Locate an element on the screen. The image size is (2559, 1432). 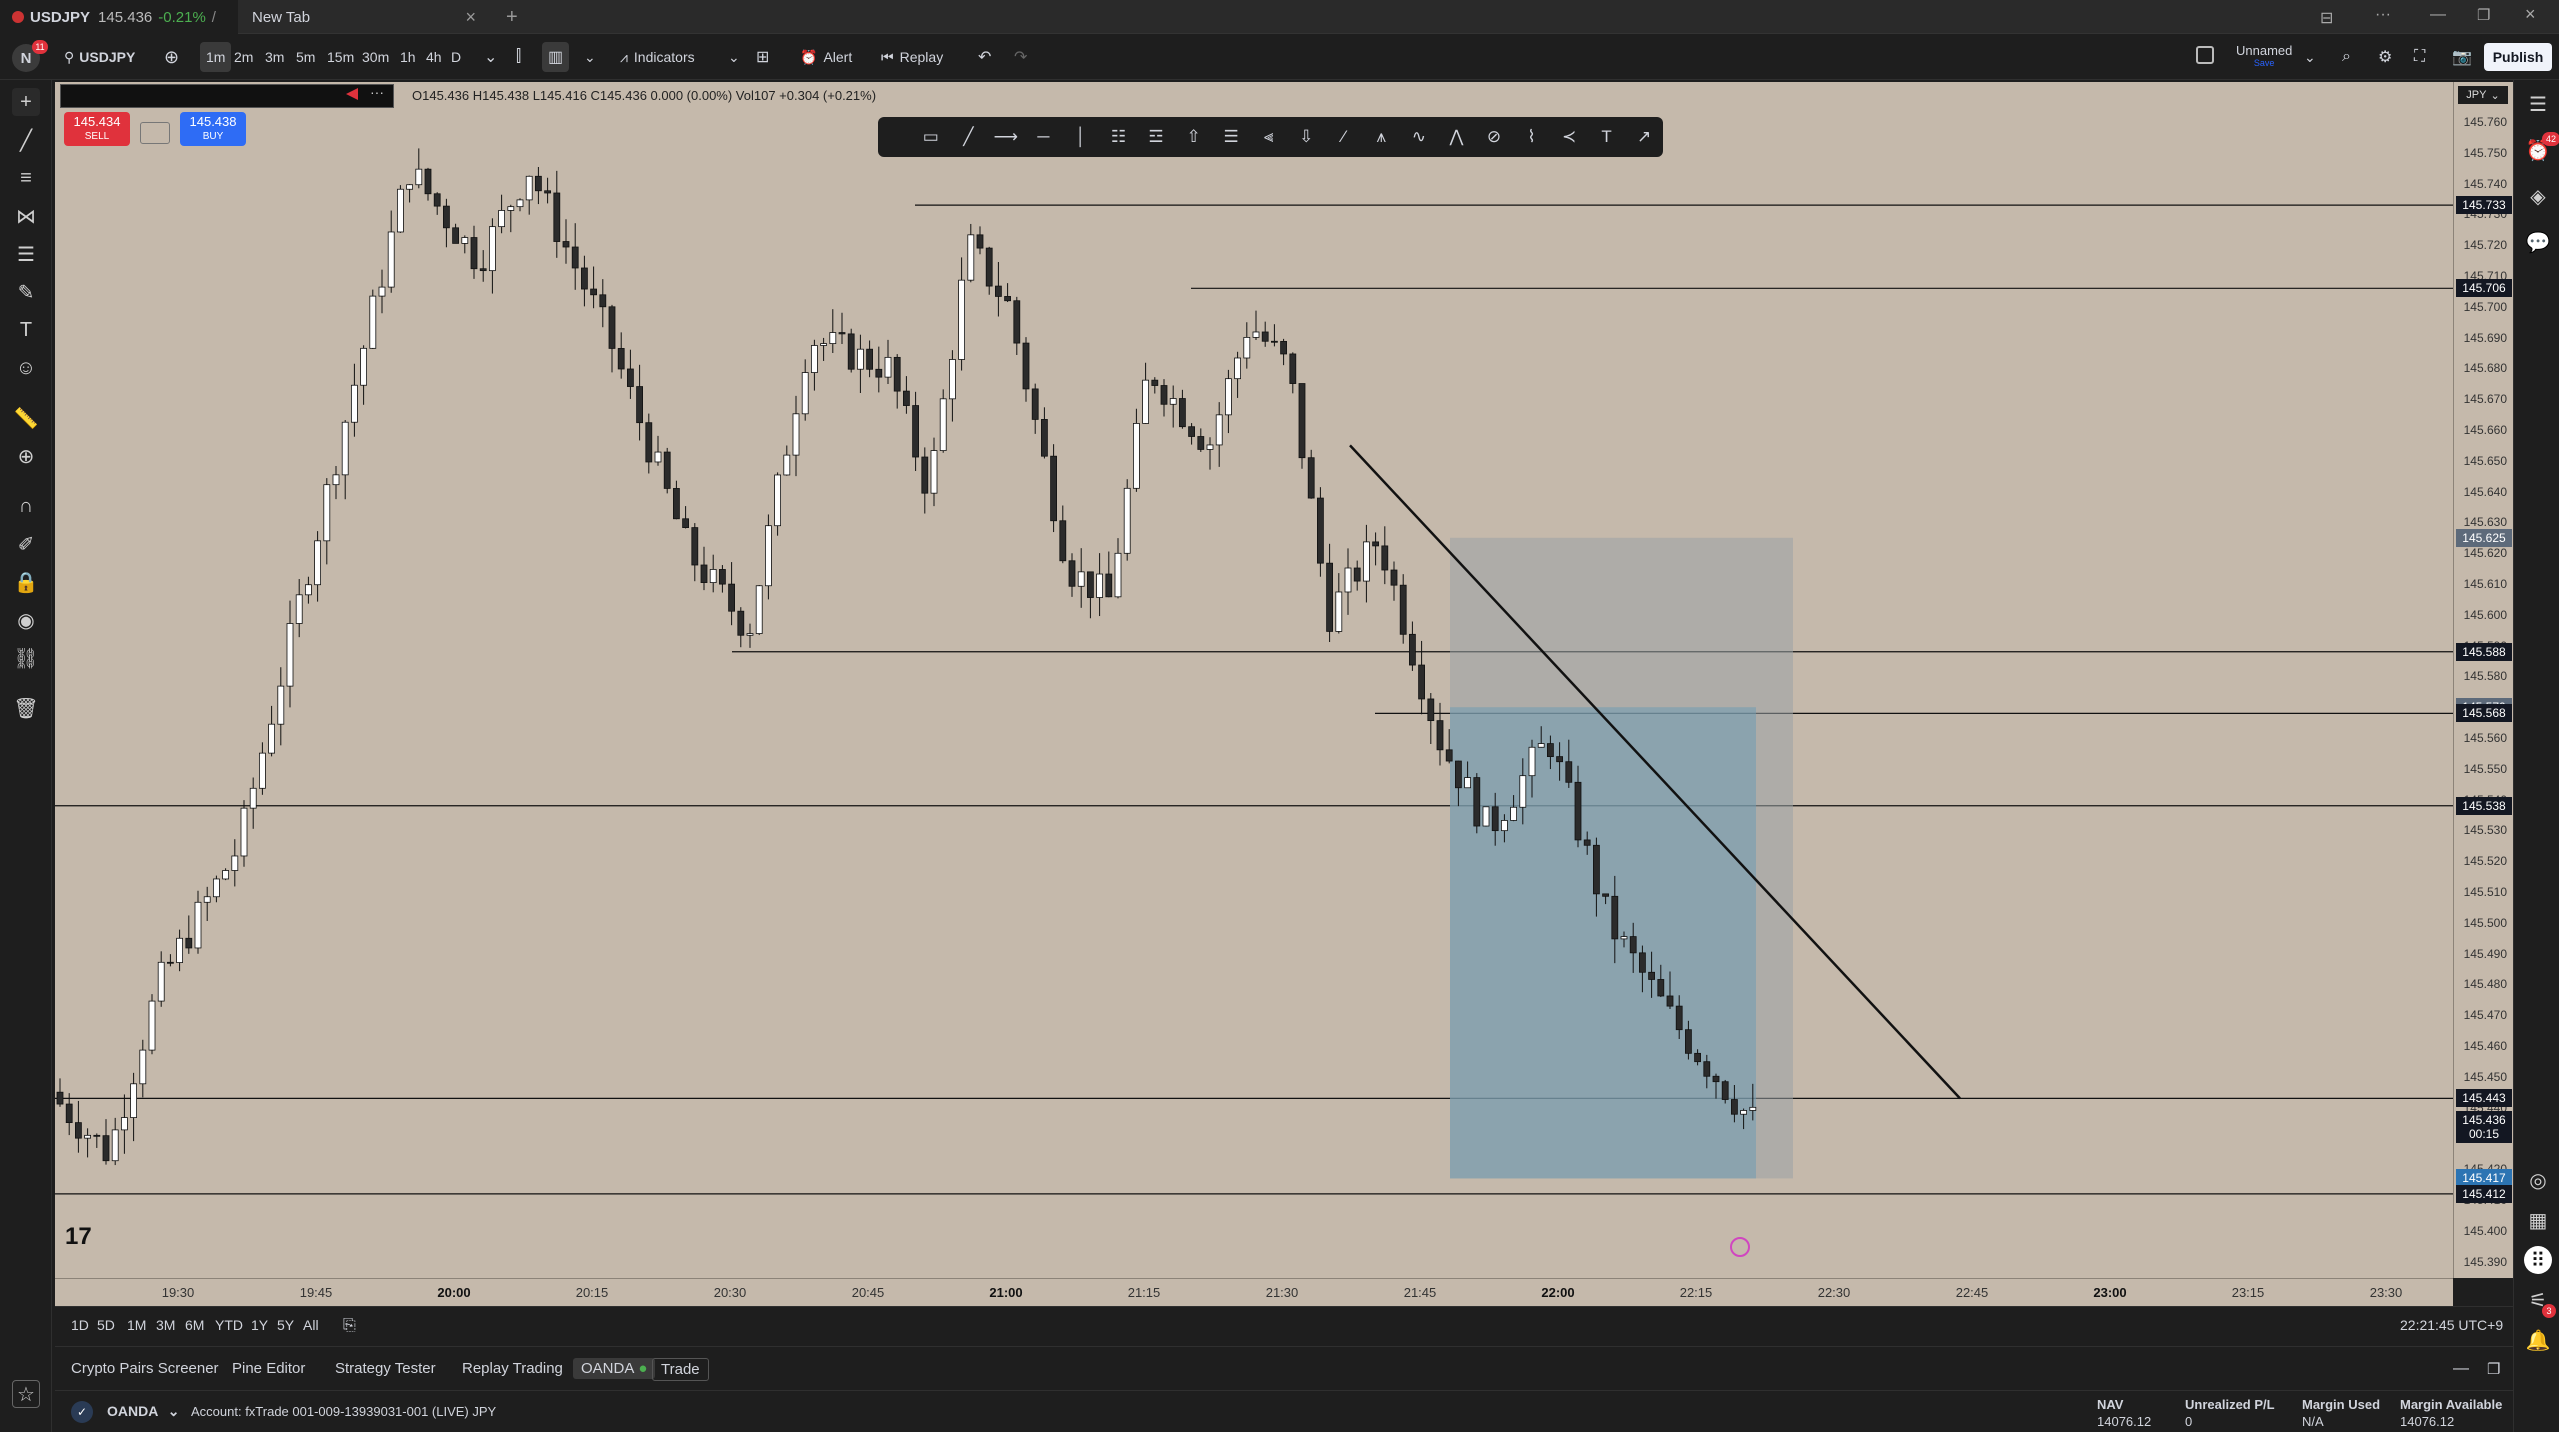
minimize-icon: — is located at coordinates (2438, 14).